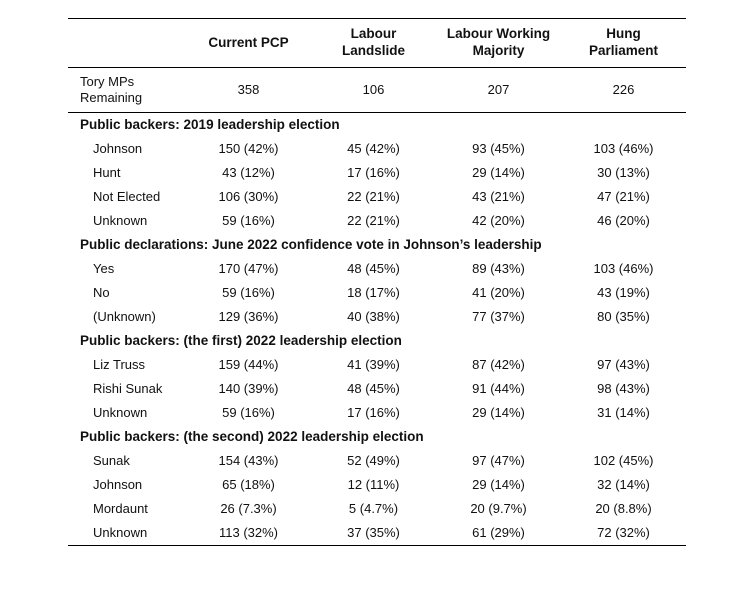 This screenshot has height=591, width=754. What do you see at coordinates (373, 484) in the screenshot?
I see `cell-value: 12 (11%)` at bounding box center [373, 484].